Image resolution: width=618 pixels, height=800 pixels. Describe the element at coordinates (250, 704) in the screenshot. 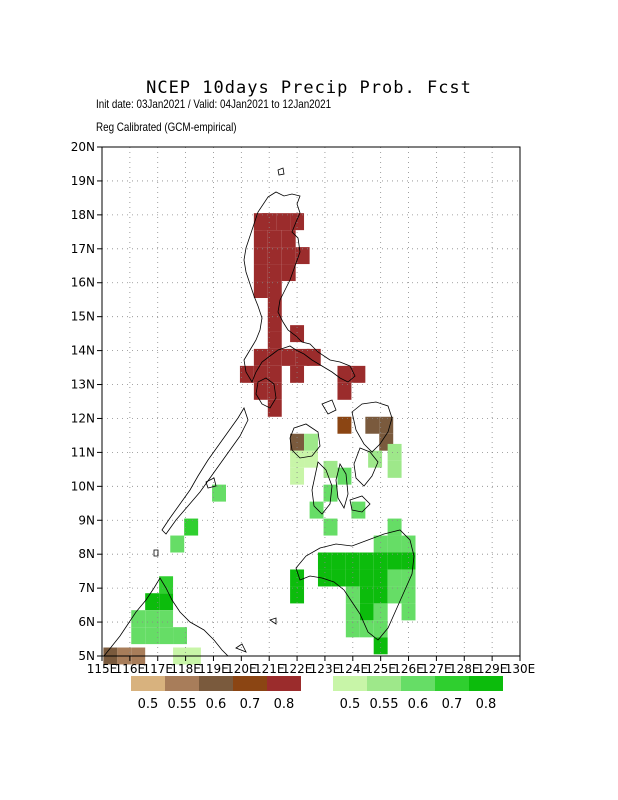

I see `legend-label: 0.7` at that location.